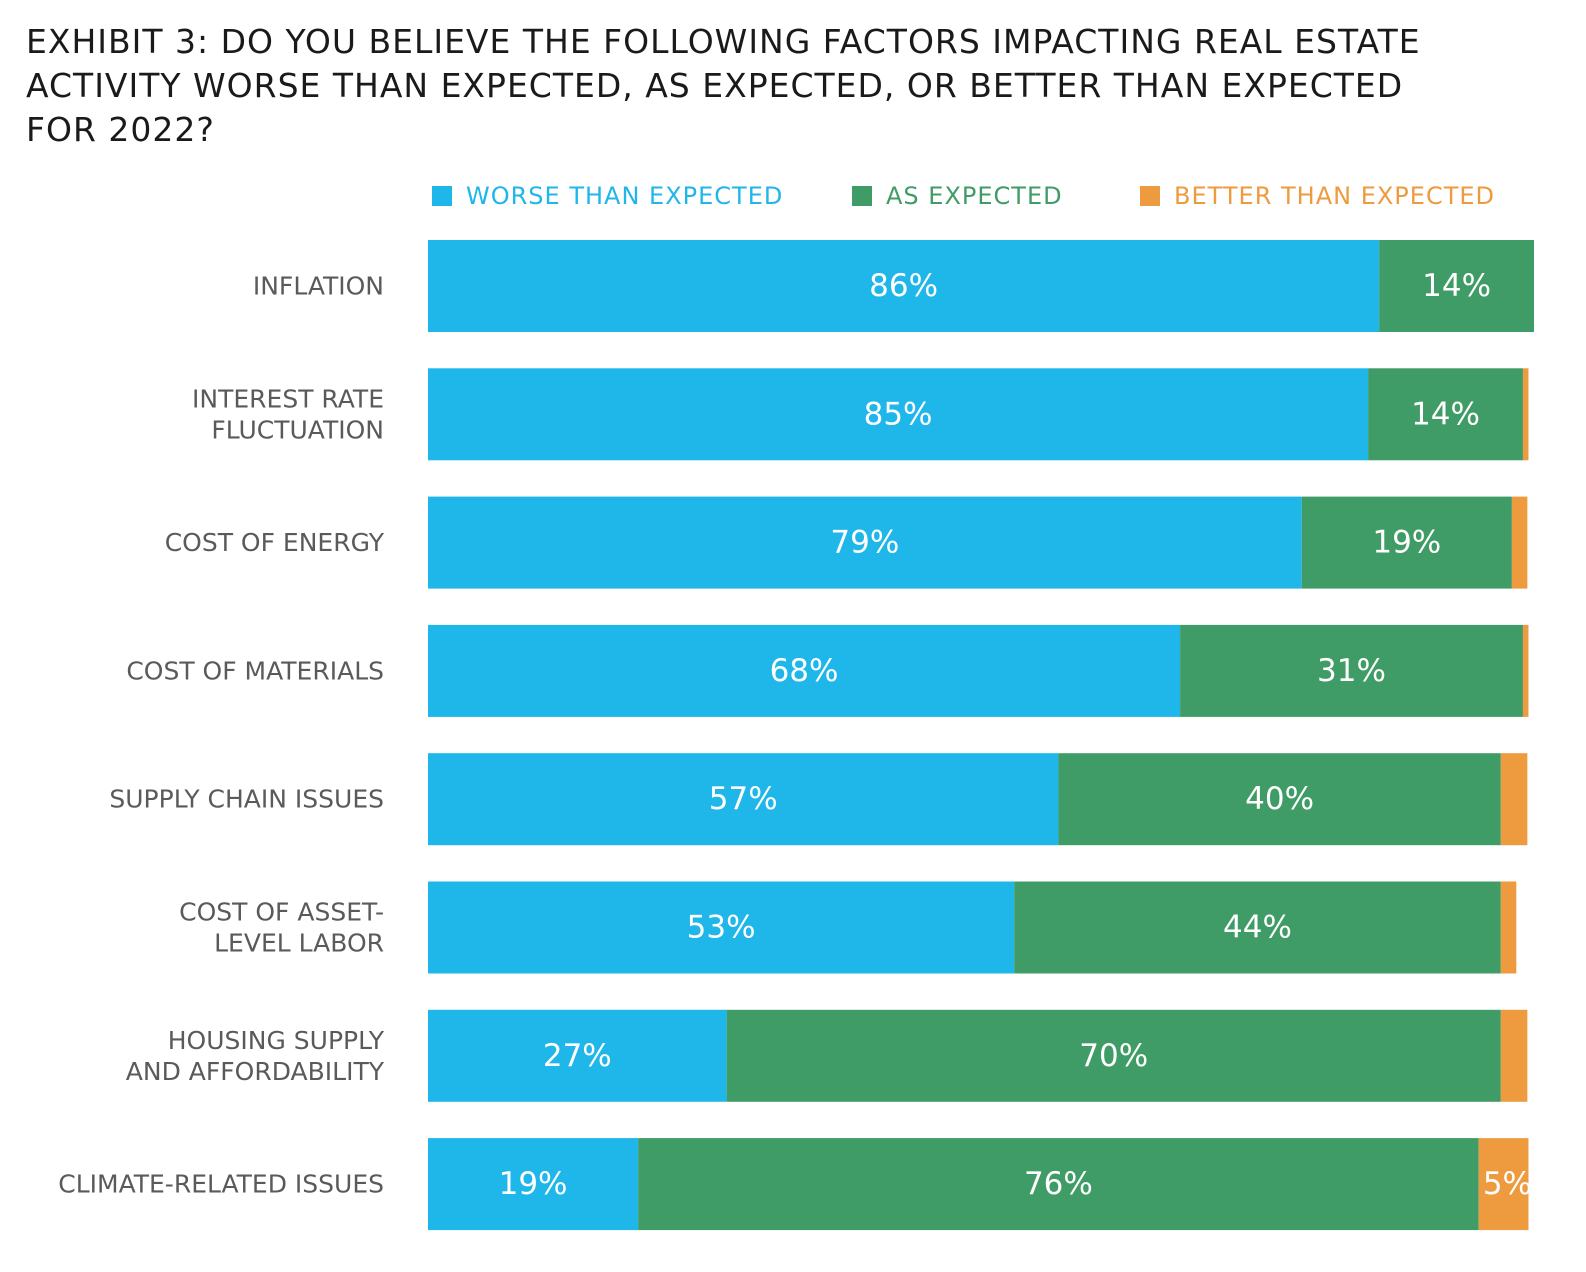 The image size is (1586, 1272). I want to click on category-label: LEVEL LABOR, so click(299, 943).